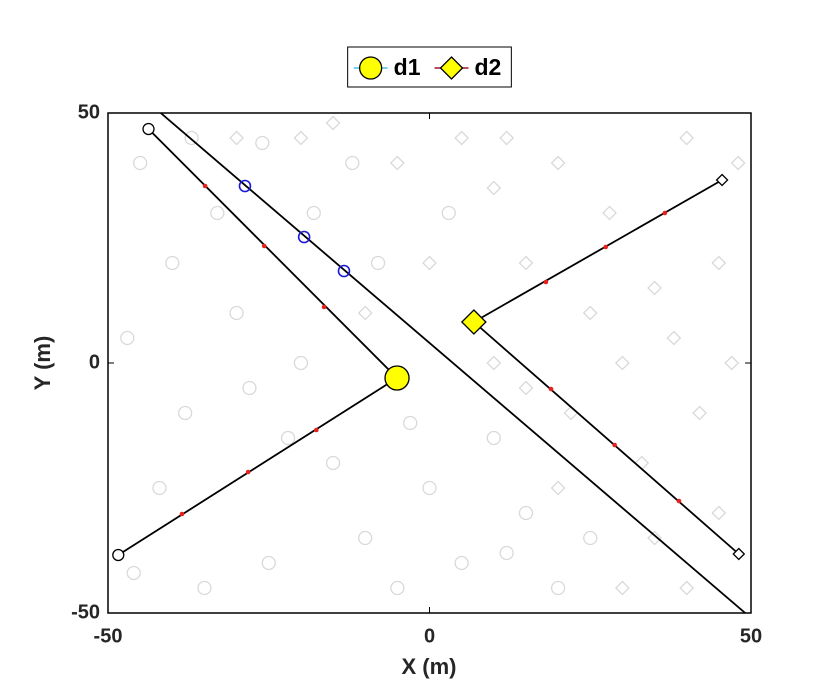 Image resolution: width=830 pixels, height=686 pixels. I want to click on legend-label: d2, so click(488, 67).